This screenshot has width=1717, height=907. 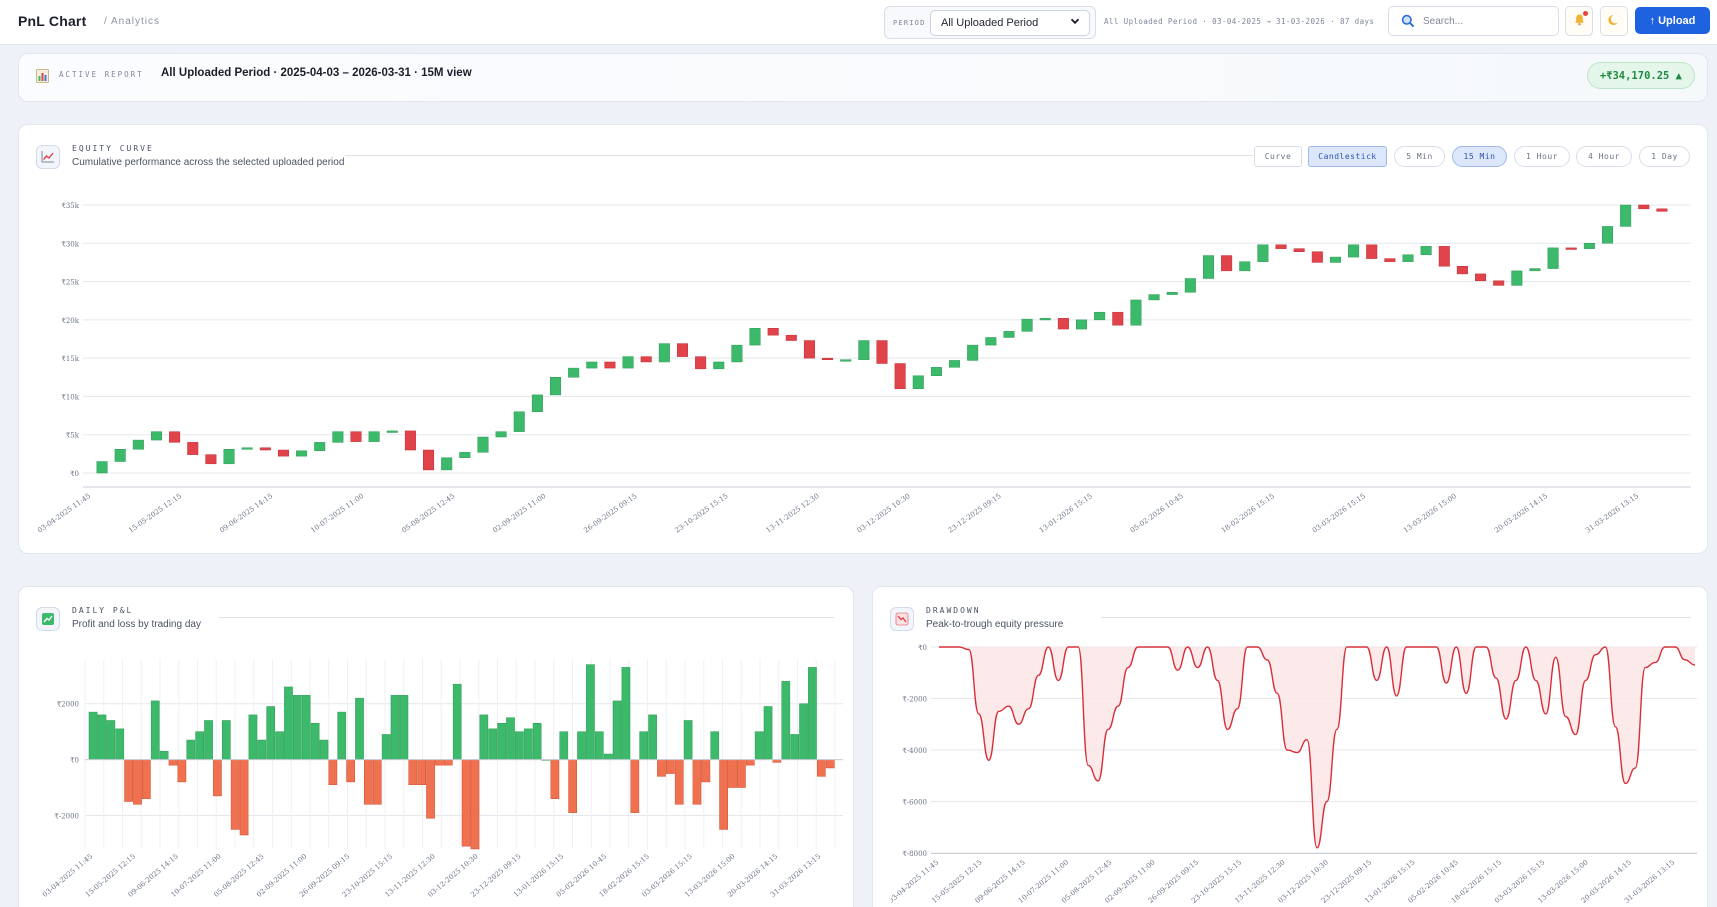 I want to click on y-tick-label: ₹35k, so click(x=70, y=206).